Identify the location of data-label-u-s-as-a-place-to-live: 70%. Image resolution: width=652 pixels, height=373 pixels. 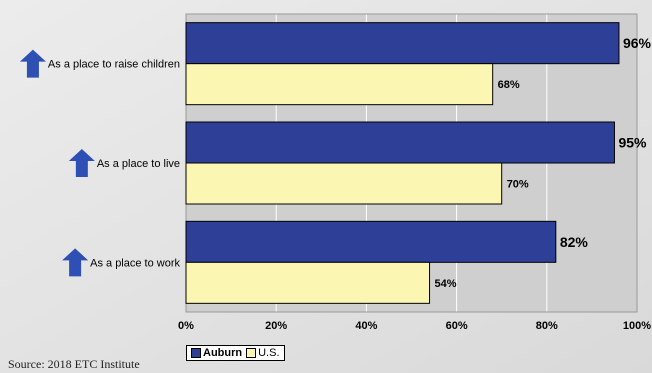
(518, 185).